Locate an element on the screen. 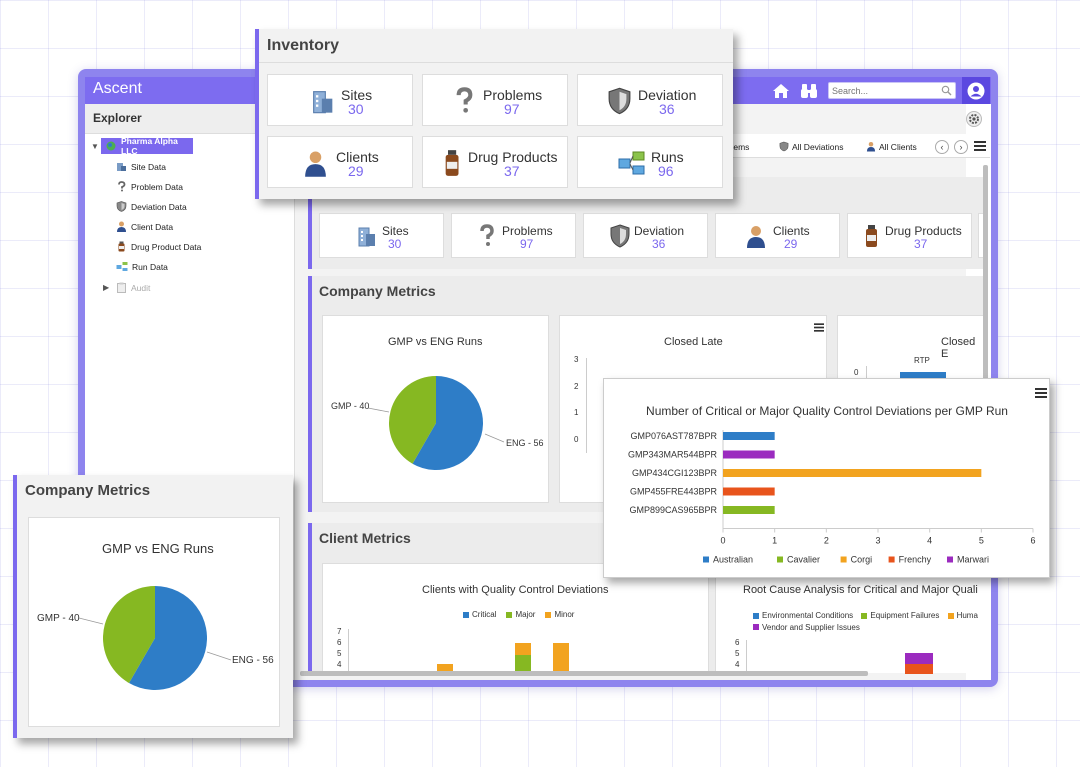  tree-root-label: Pharma Alpha LLC is located at coordinates (149, 146).